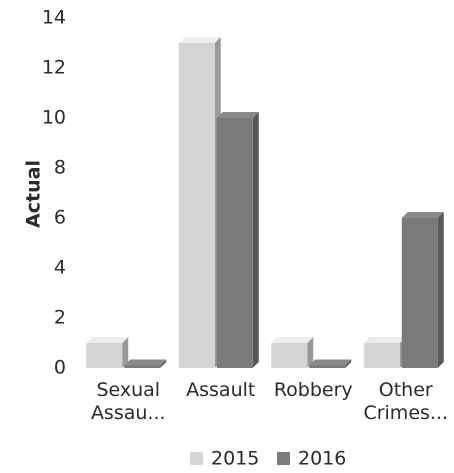  I want to click on y-tick-label: 2, so click(60, 318).